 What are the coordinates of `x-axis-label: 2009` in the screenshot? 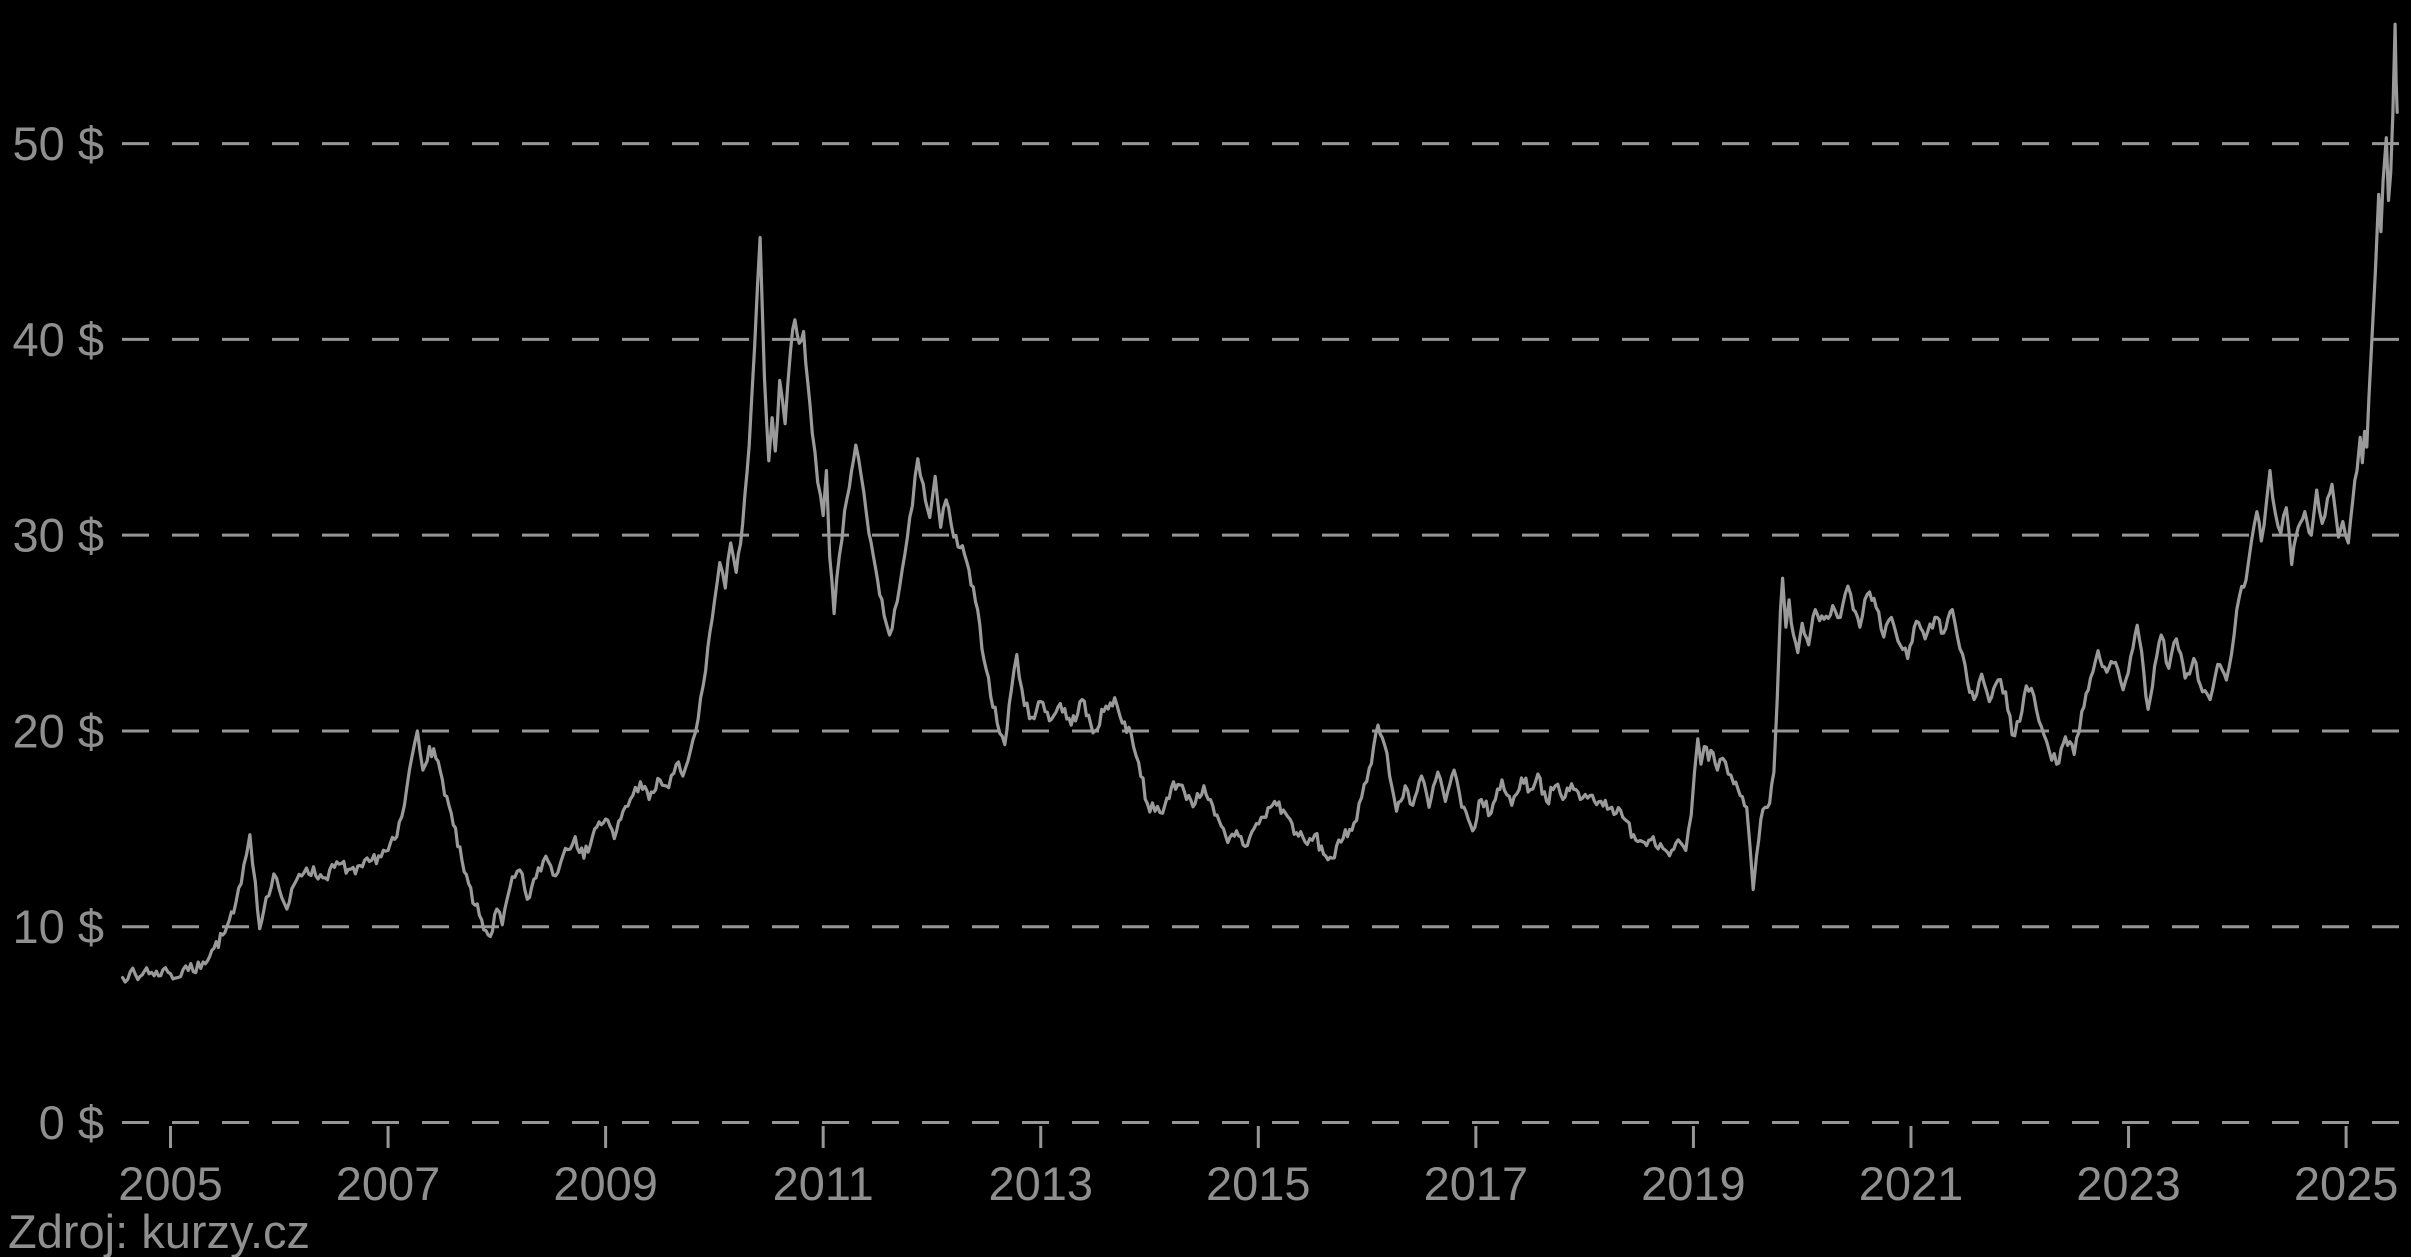 It's located at (605, 1183).